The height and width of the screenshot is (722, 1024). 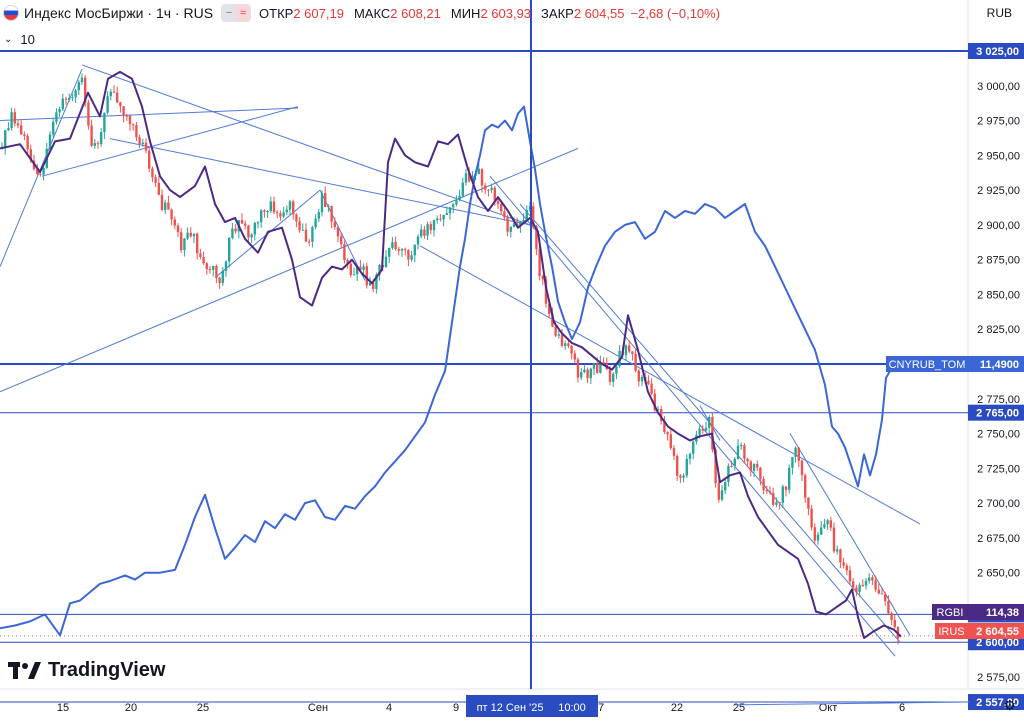 What do you see at coordinates (318, 708) in the screenshot?
I see `x-tick-label: Сен` at bounding box center [318, 708].